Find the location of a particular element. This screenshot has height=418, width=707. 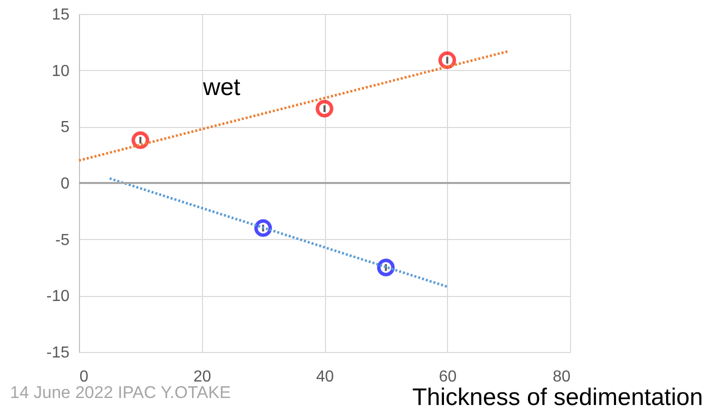

x-tick-label: 80 is located at coordinates (561, 377).